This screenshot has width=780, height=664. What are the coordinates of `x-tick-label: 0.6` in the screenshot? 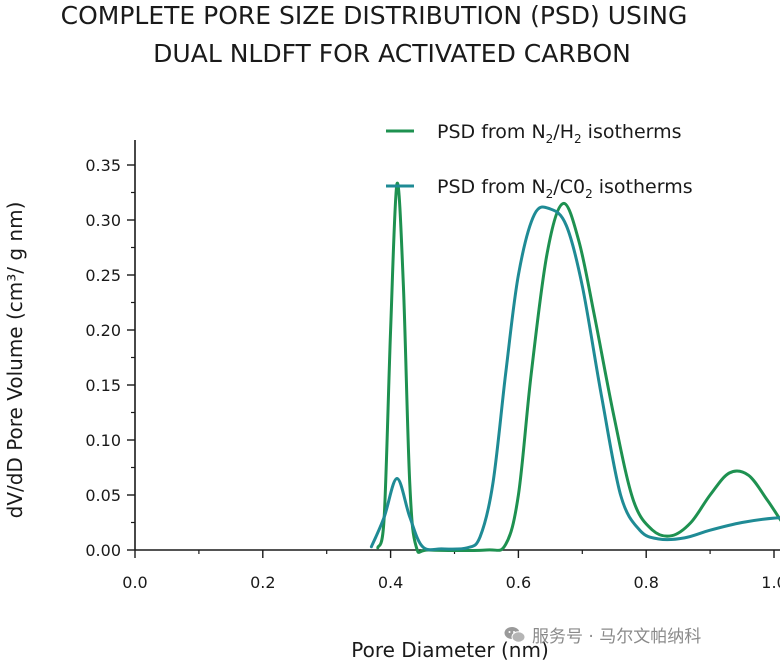 It's located at (518, 582).